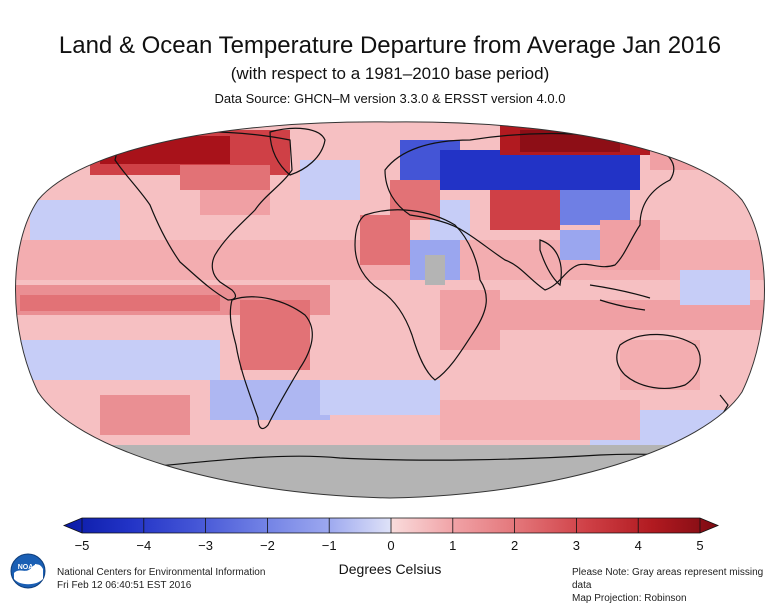 The image size is (780, 605). Describe the element at coordinates (329, 545) in the screenshot. I see `colorbar-tick-label: −1` at that location.